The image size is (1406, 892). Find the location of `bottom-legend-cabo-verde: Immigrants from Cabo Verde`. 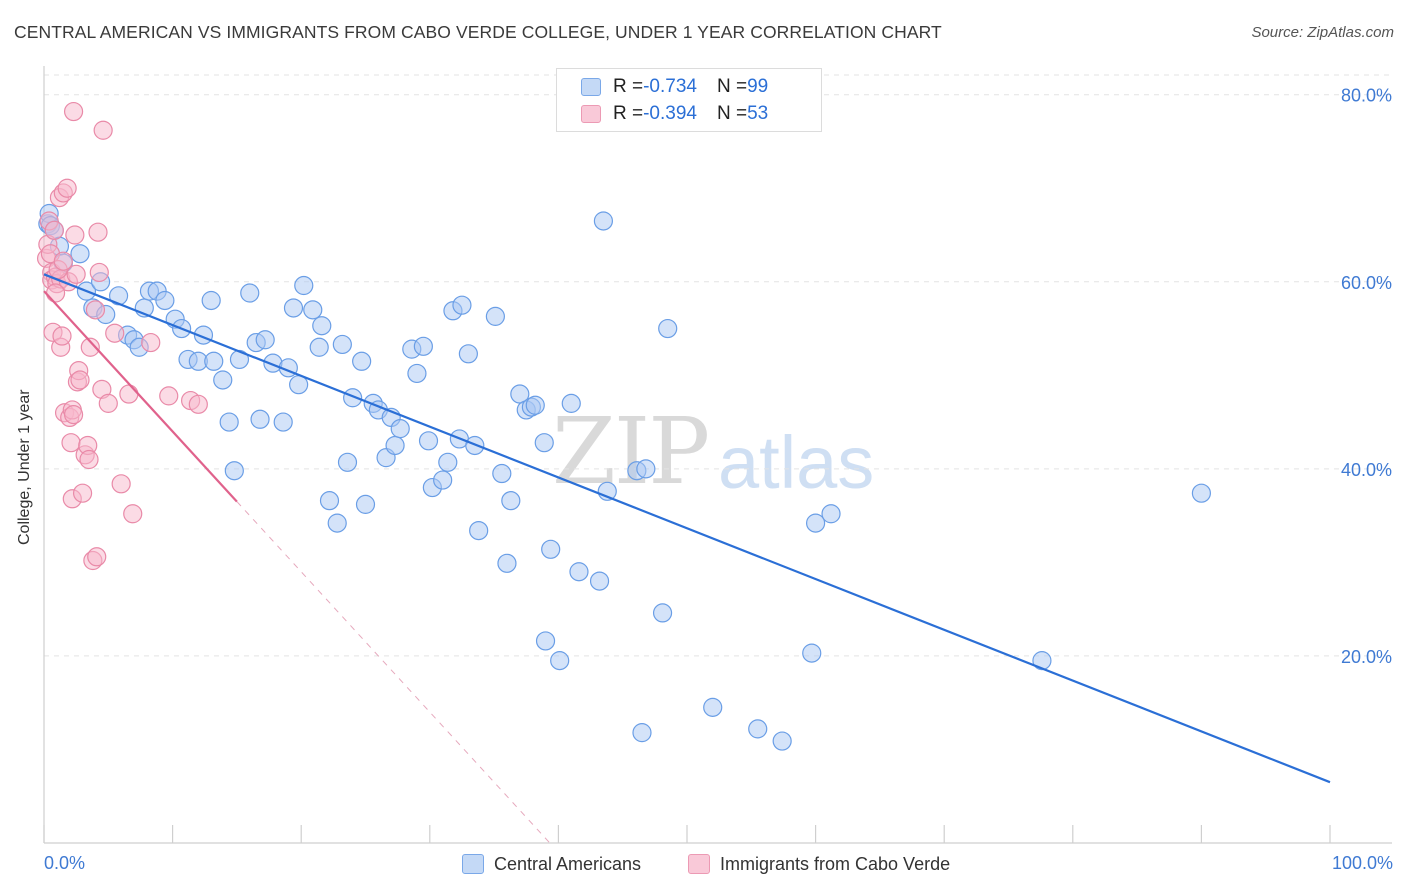

bottom-legend-cabo-verde: Immigrants from Cabo Verde is located at coordinates (819, 864).